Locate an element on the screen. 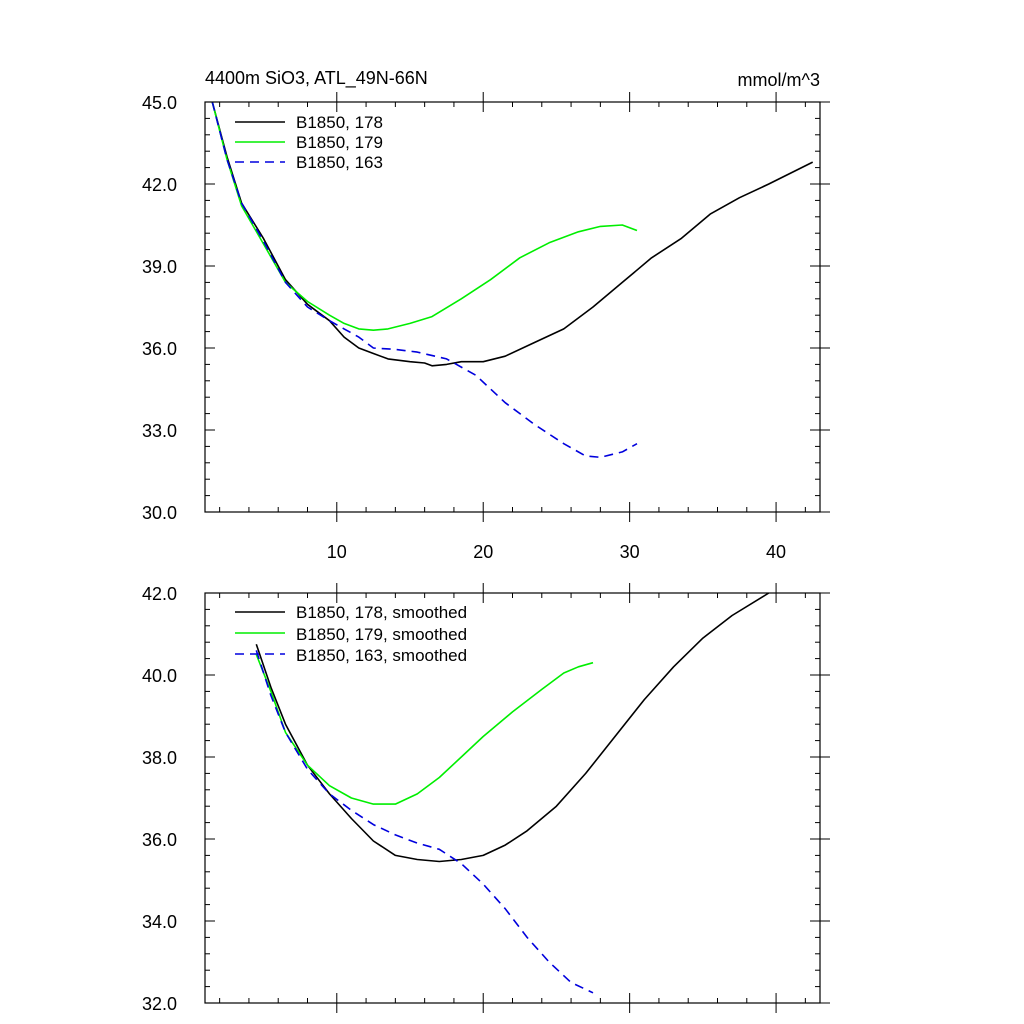 This screenshot has width=1024, height=1024. y-tick-label: 33.0 is located at coordinates (159, 431).